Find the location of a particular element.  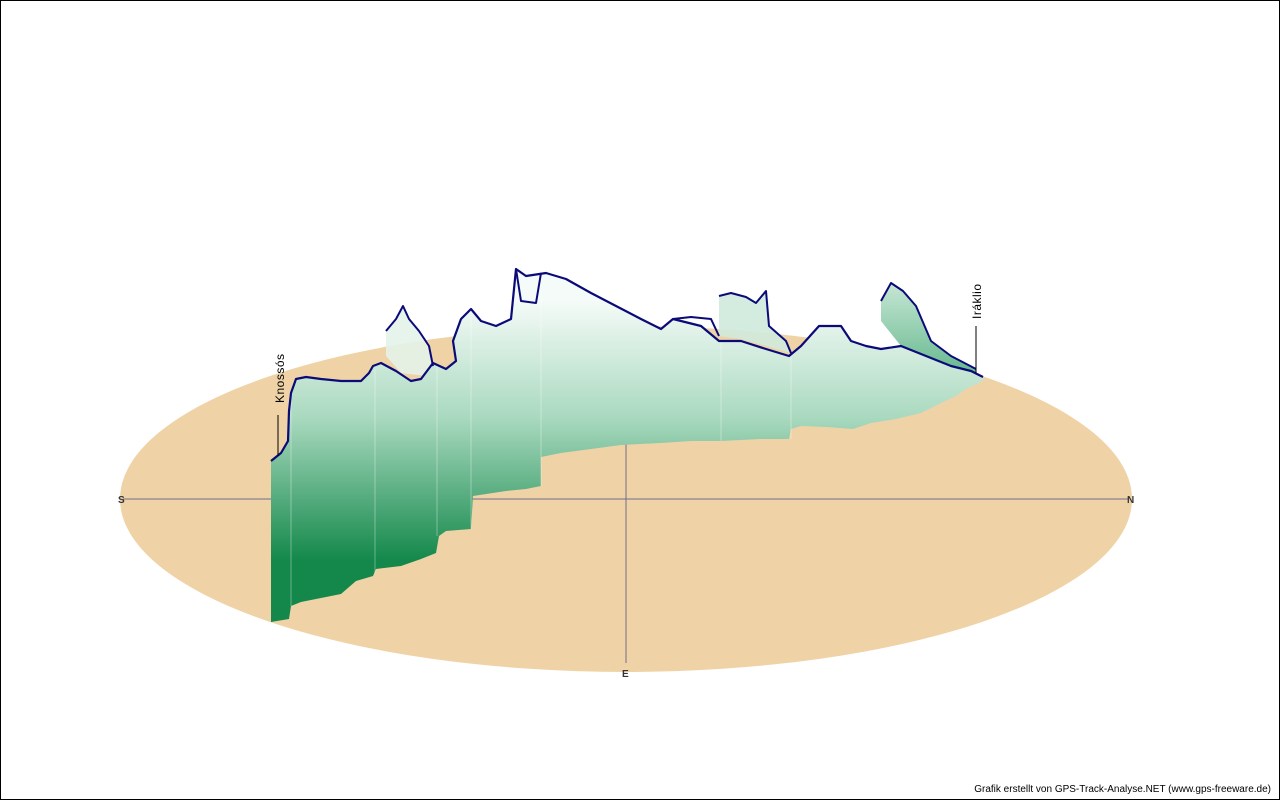

compass-north-label: N is located at coordinates (1130, 500).